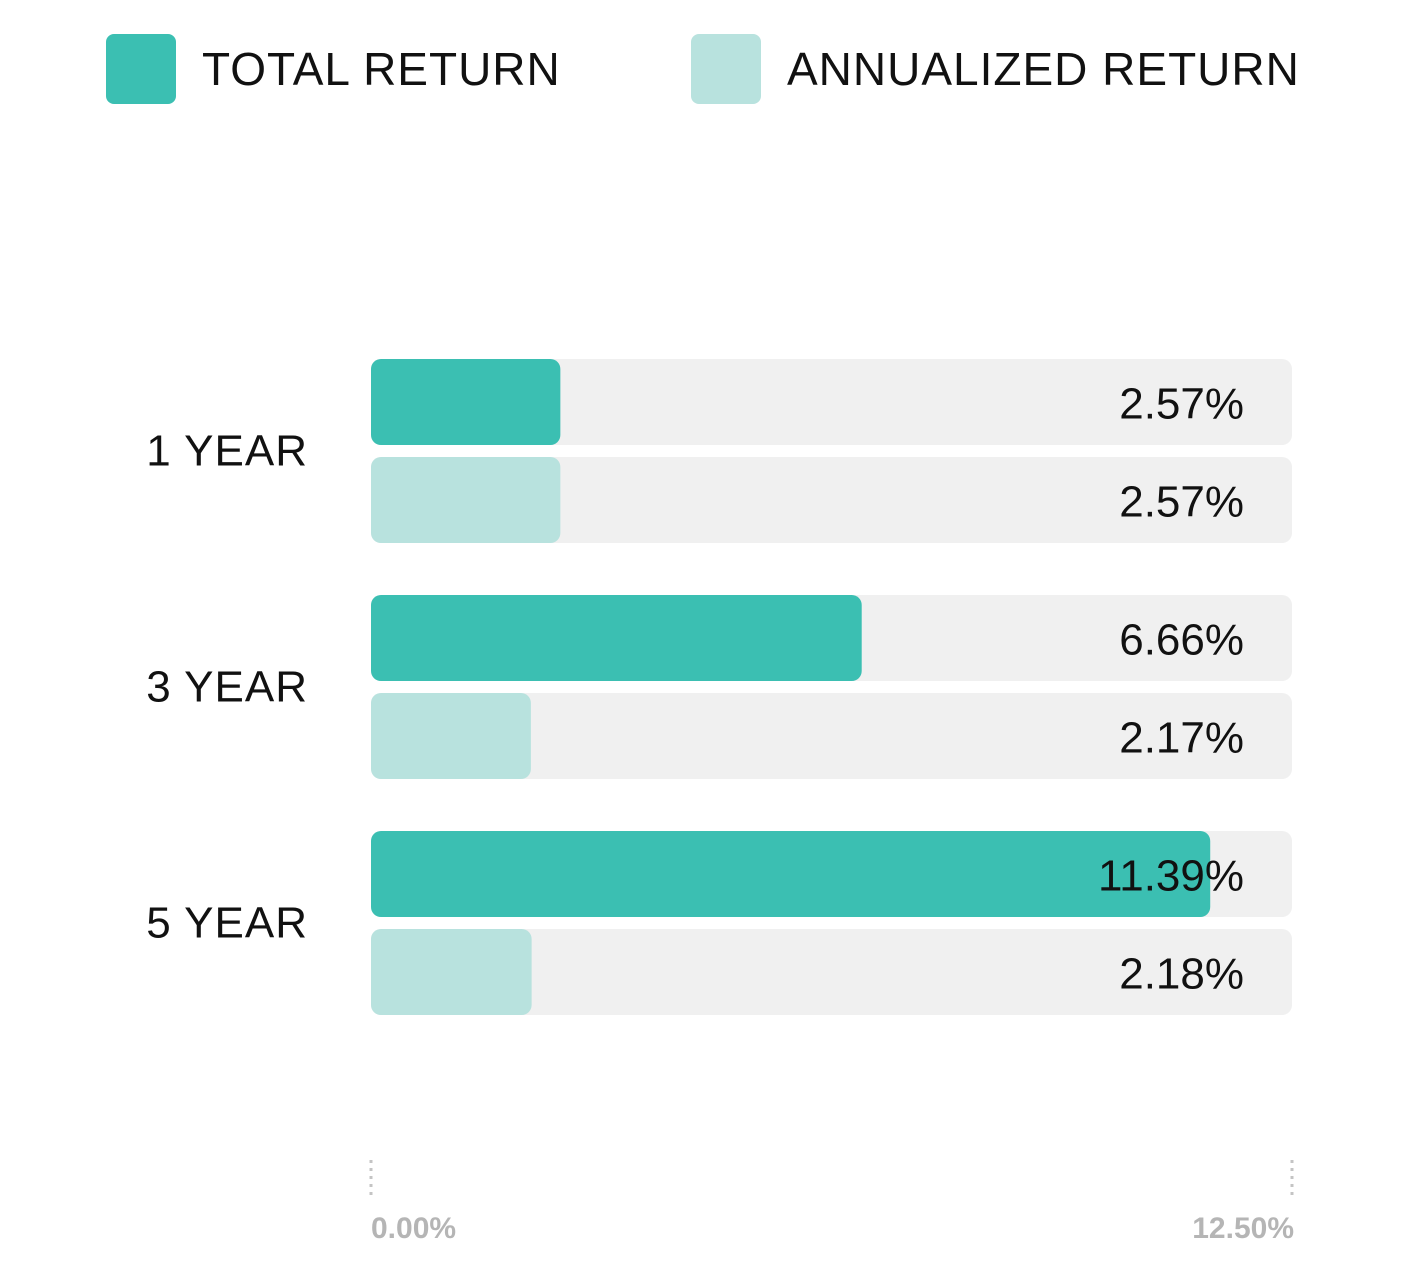  Describe the element at coordinates (831, 500) in the screenshot. I see `bar-track-1-year-annualized-return` at that location.